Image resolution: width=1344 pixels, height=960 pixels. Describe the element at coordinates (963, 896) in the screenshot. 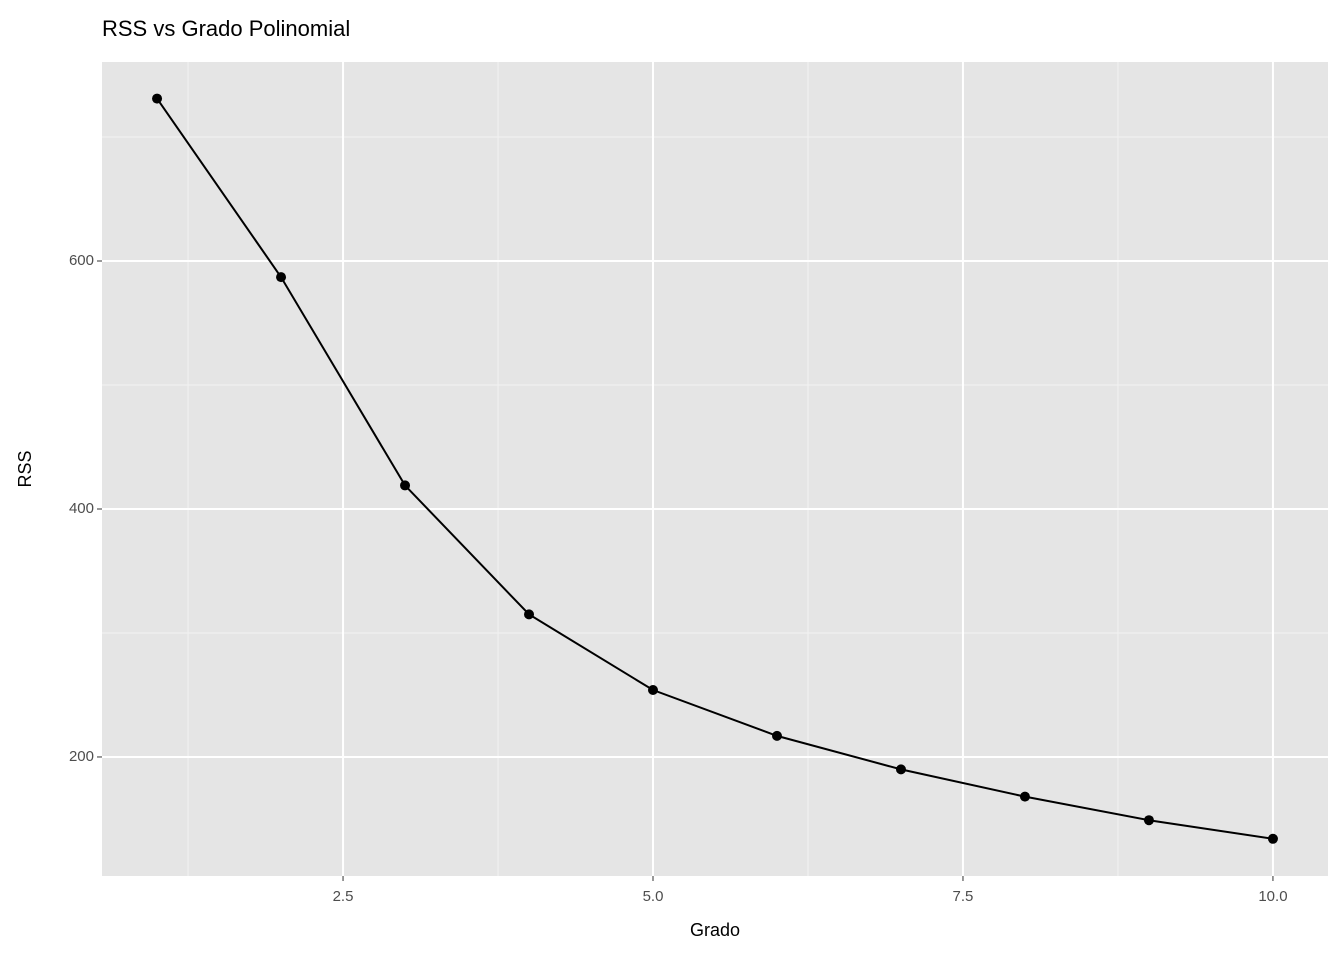

I see `x-tick-label: 7.5` at that location.